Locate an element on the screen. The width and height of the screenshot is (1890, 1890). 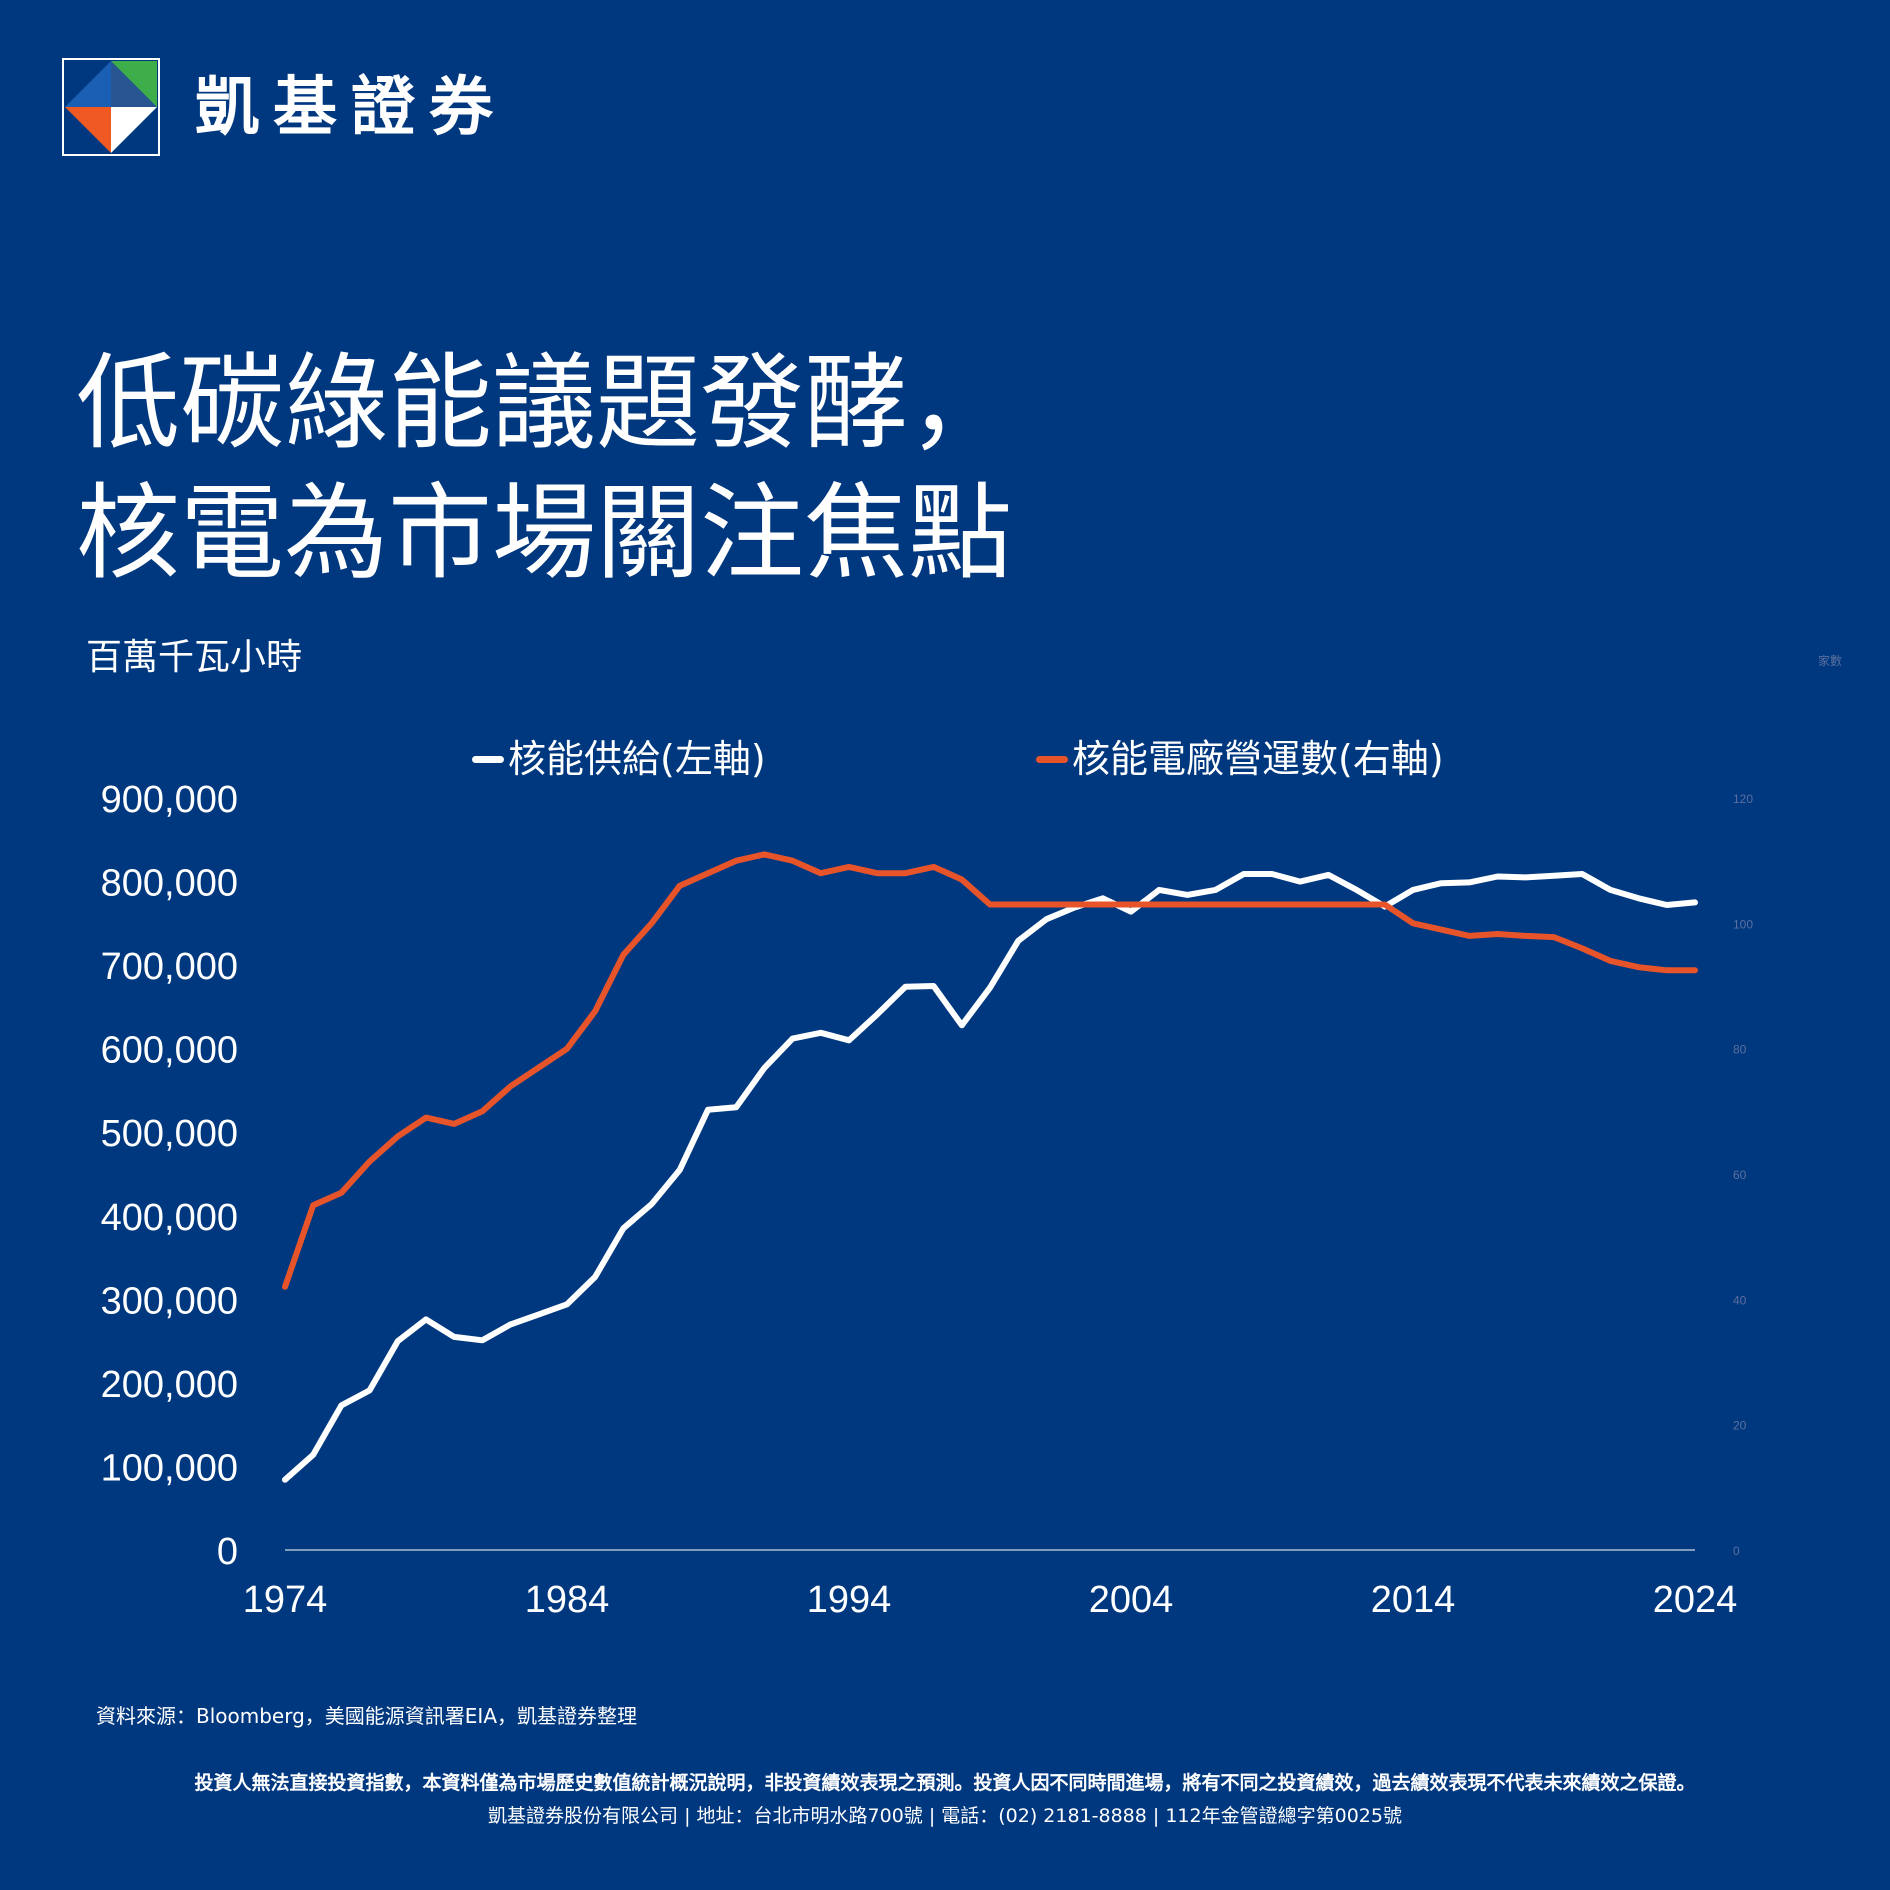
y-right-tick-label: 120 is located at coordinates (1743, 799).